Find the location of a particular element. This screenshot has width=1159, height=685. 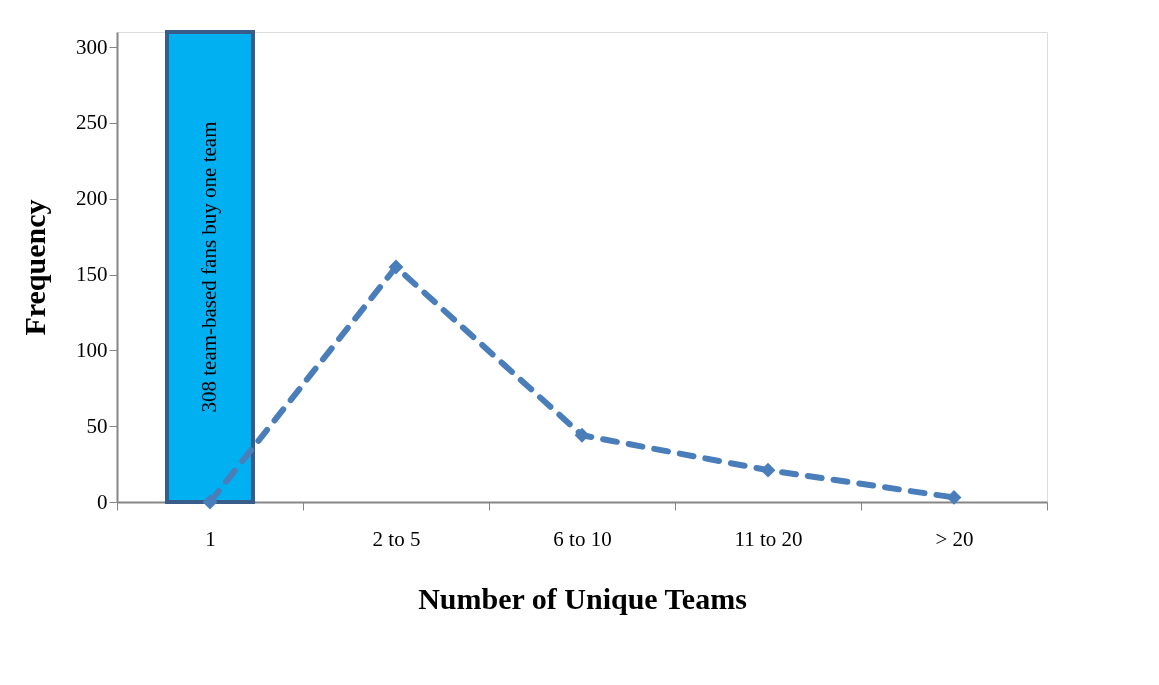

x-tick-label: 1 is located at coordinates (210, 538).